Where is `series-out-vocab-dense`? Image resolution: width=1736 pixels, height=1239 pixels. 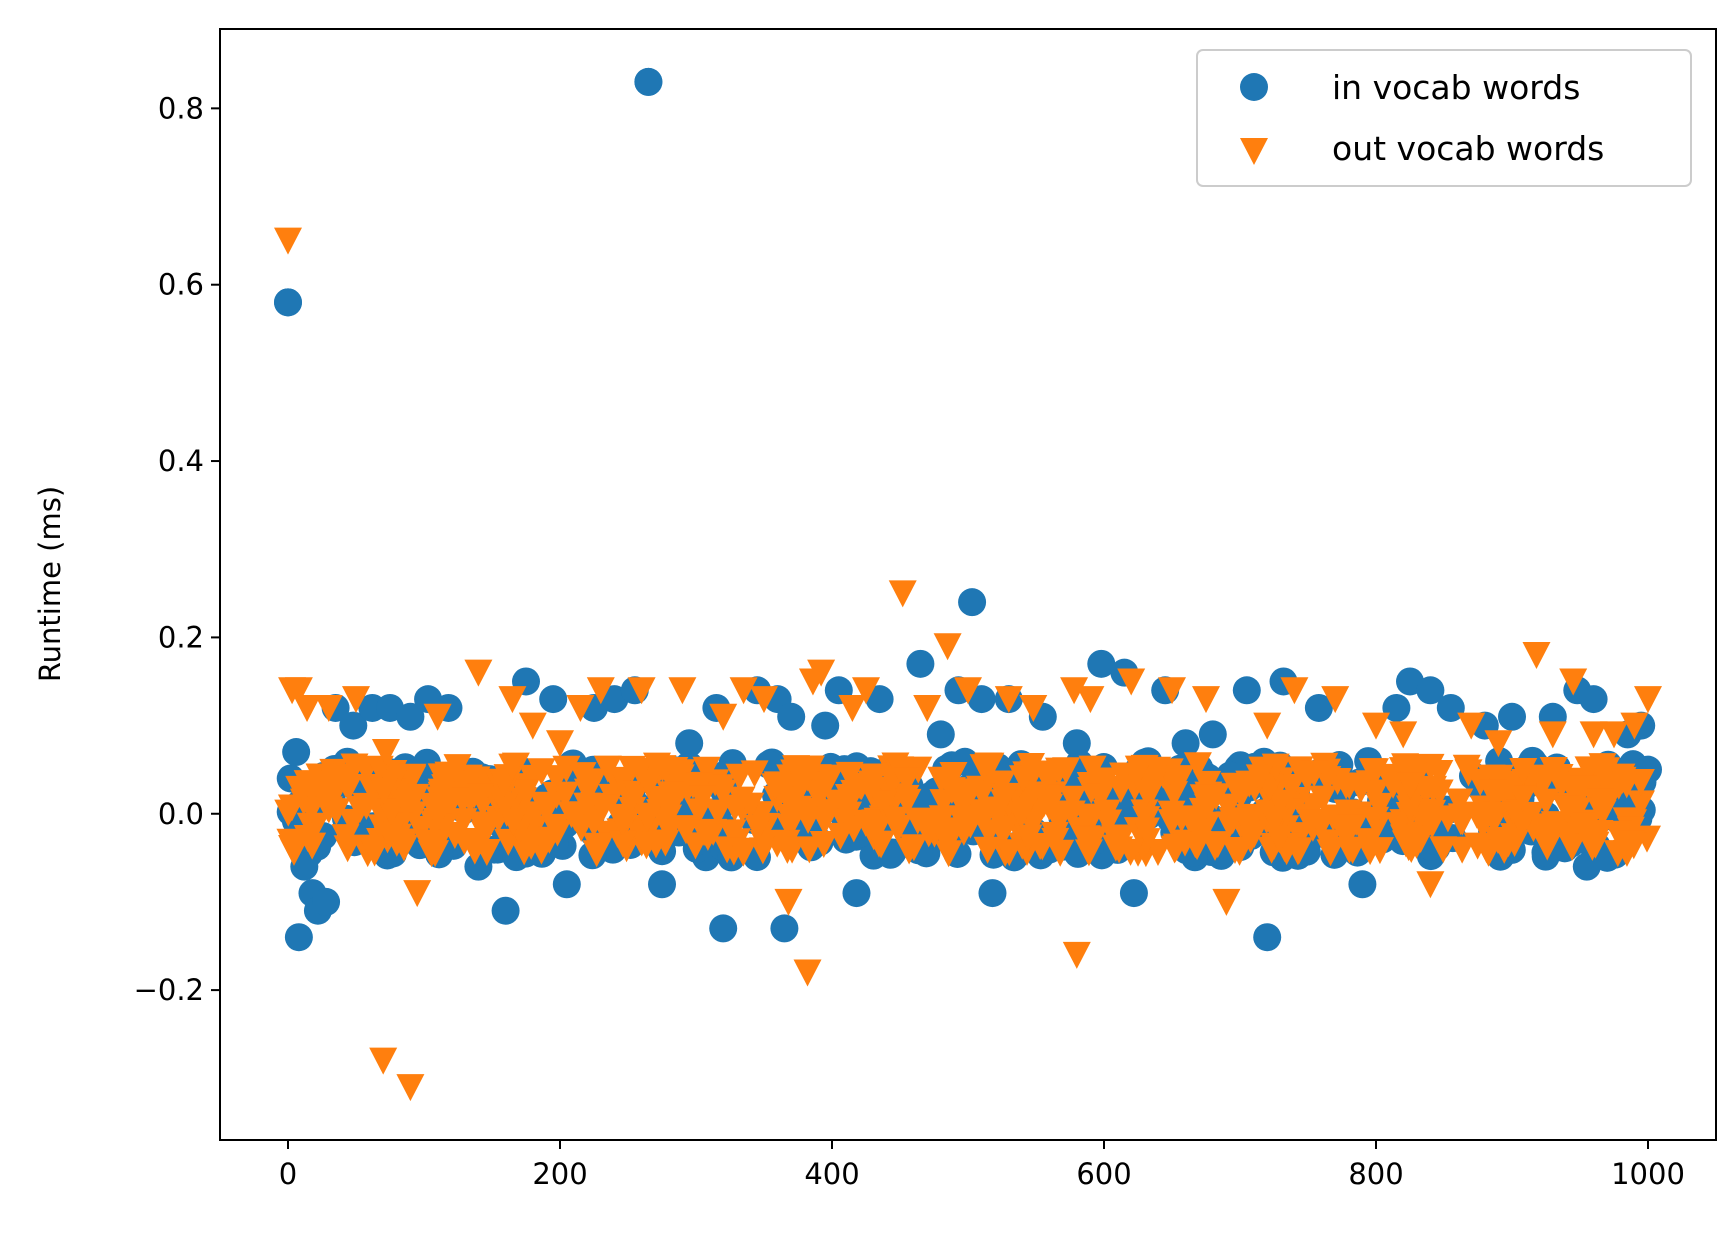 series-out-vocab-dense is located at coordinates (968, 810).